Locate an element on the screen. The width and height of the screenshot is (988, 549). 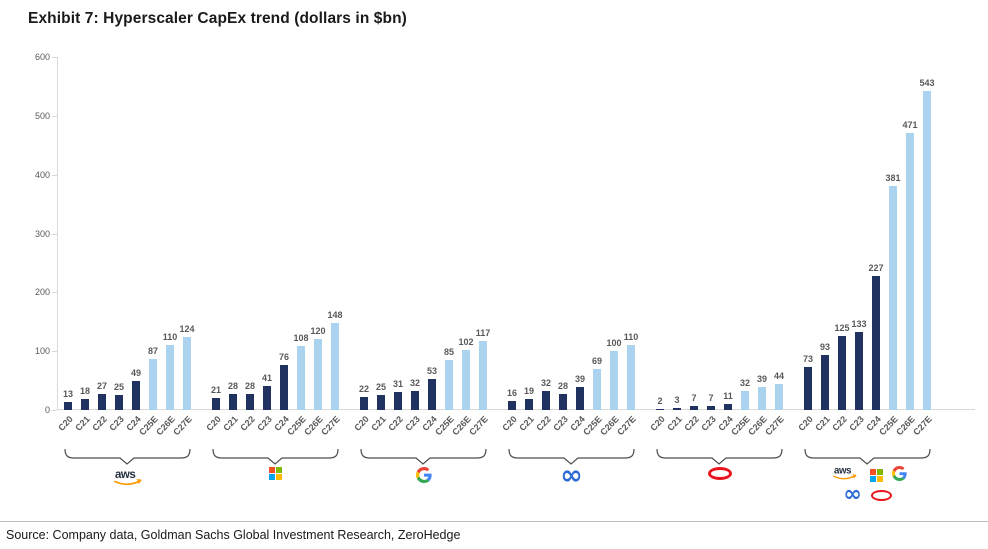
bar-column: 85 C25E is located at coordinates (444, 247).